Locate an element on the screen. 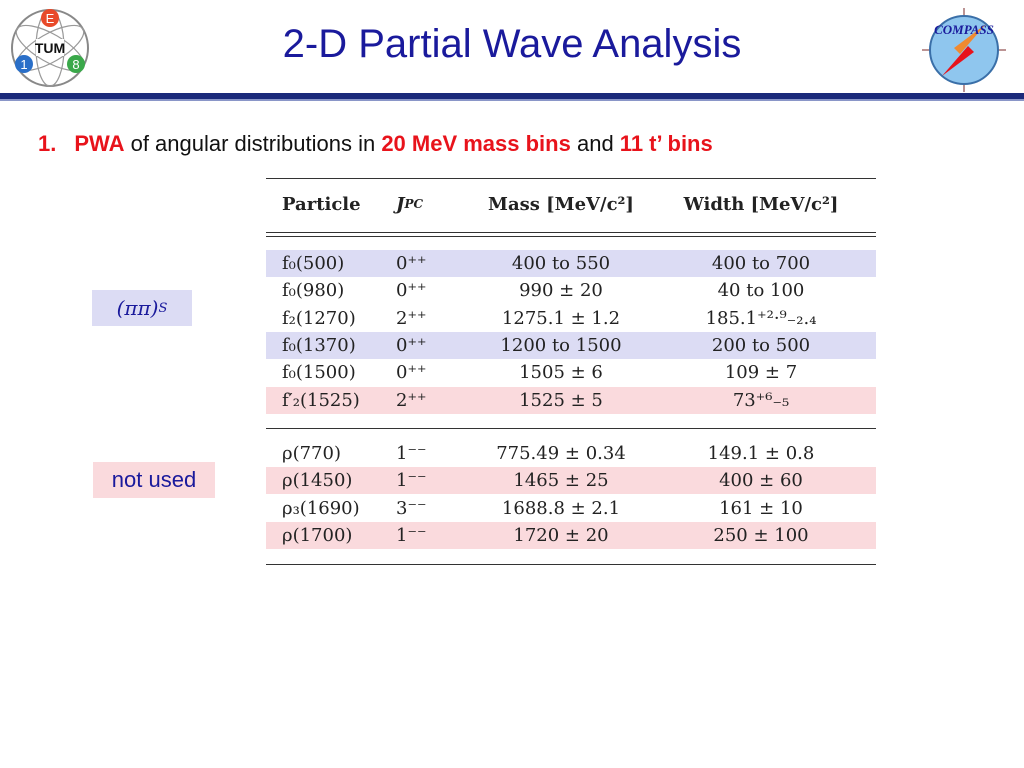 Image resolution: width=1024 pixels, height=768 pixels. header-jpc: J PC is located at coordinates (436, 204).